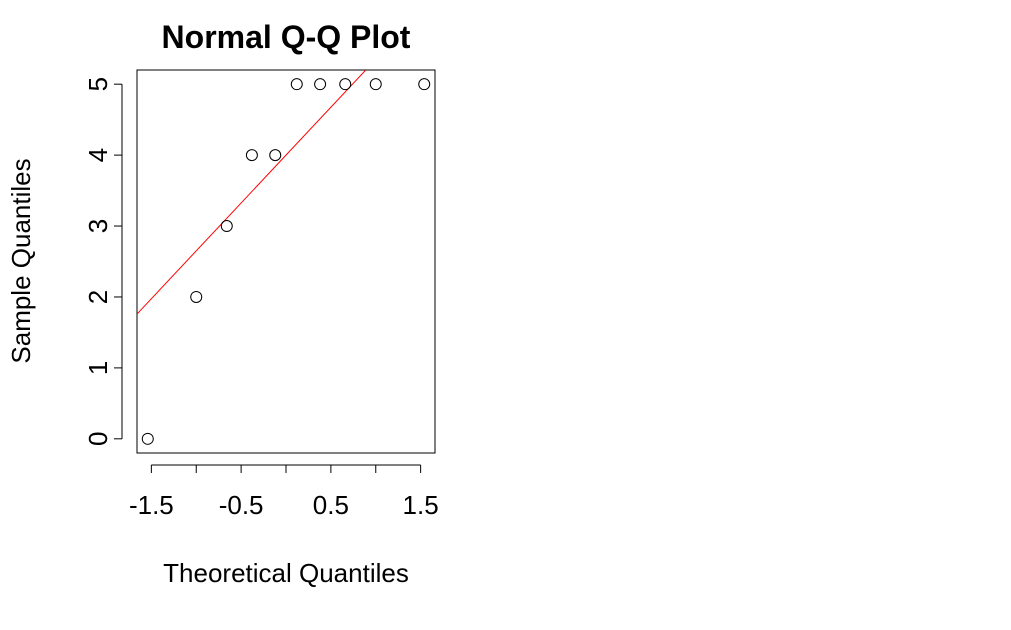  I want to click on qq-reference-line, so click(252, 192).